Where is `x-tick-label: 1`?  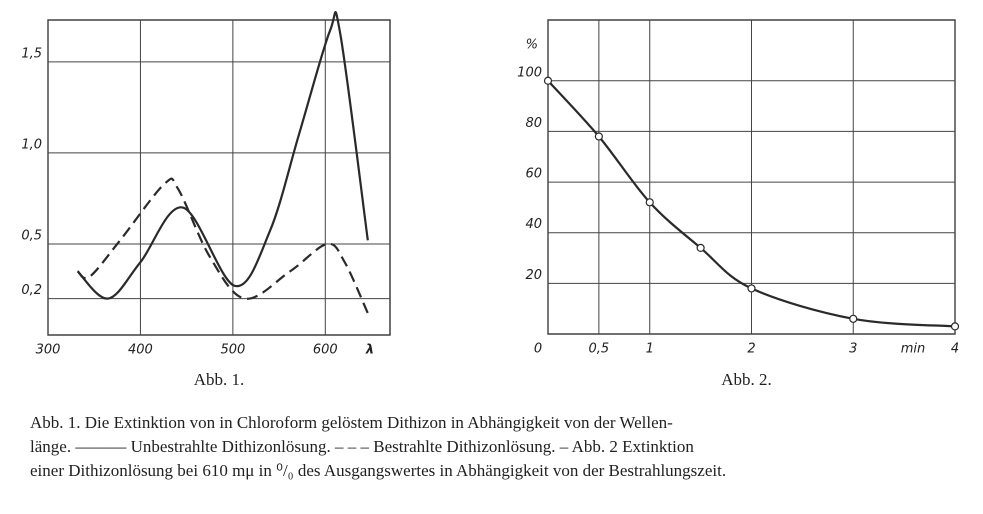 x-tick-label: 1 is located at coordinates (650, 349).